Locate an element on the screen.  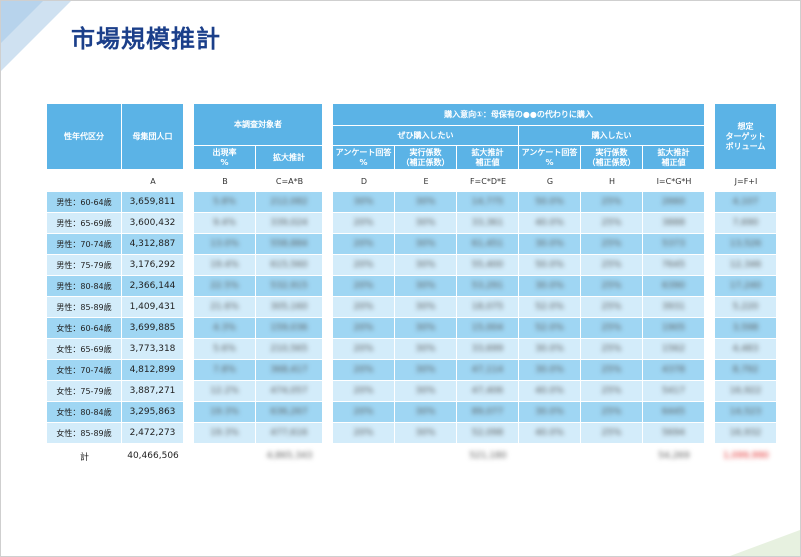
letter-j: J=F+I is located at coordinates (746, 181).